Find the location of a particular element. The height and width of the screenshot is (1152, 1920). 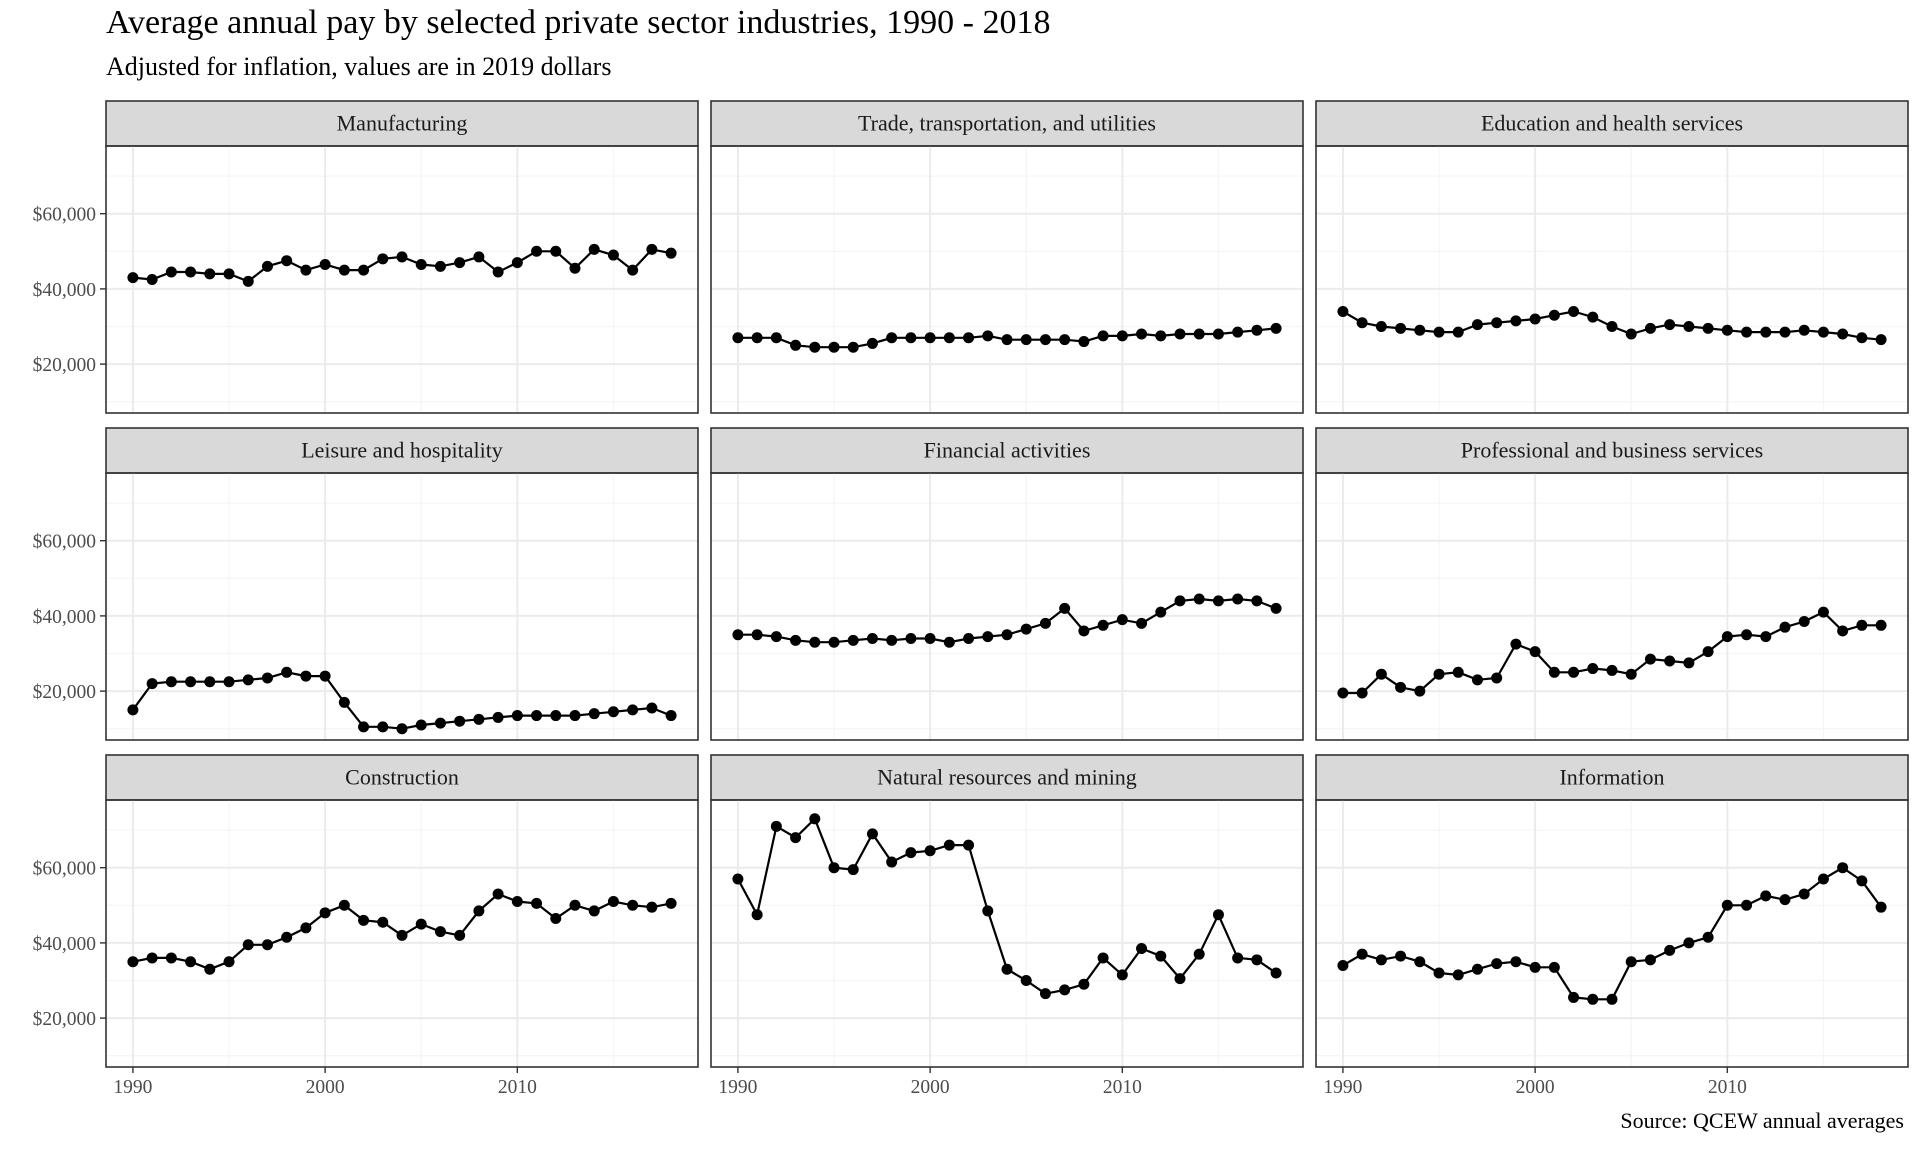

facet-strip-label: Professional and business services is located at coordinates (1612, 450).